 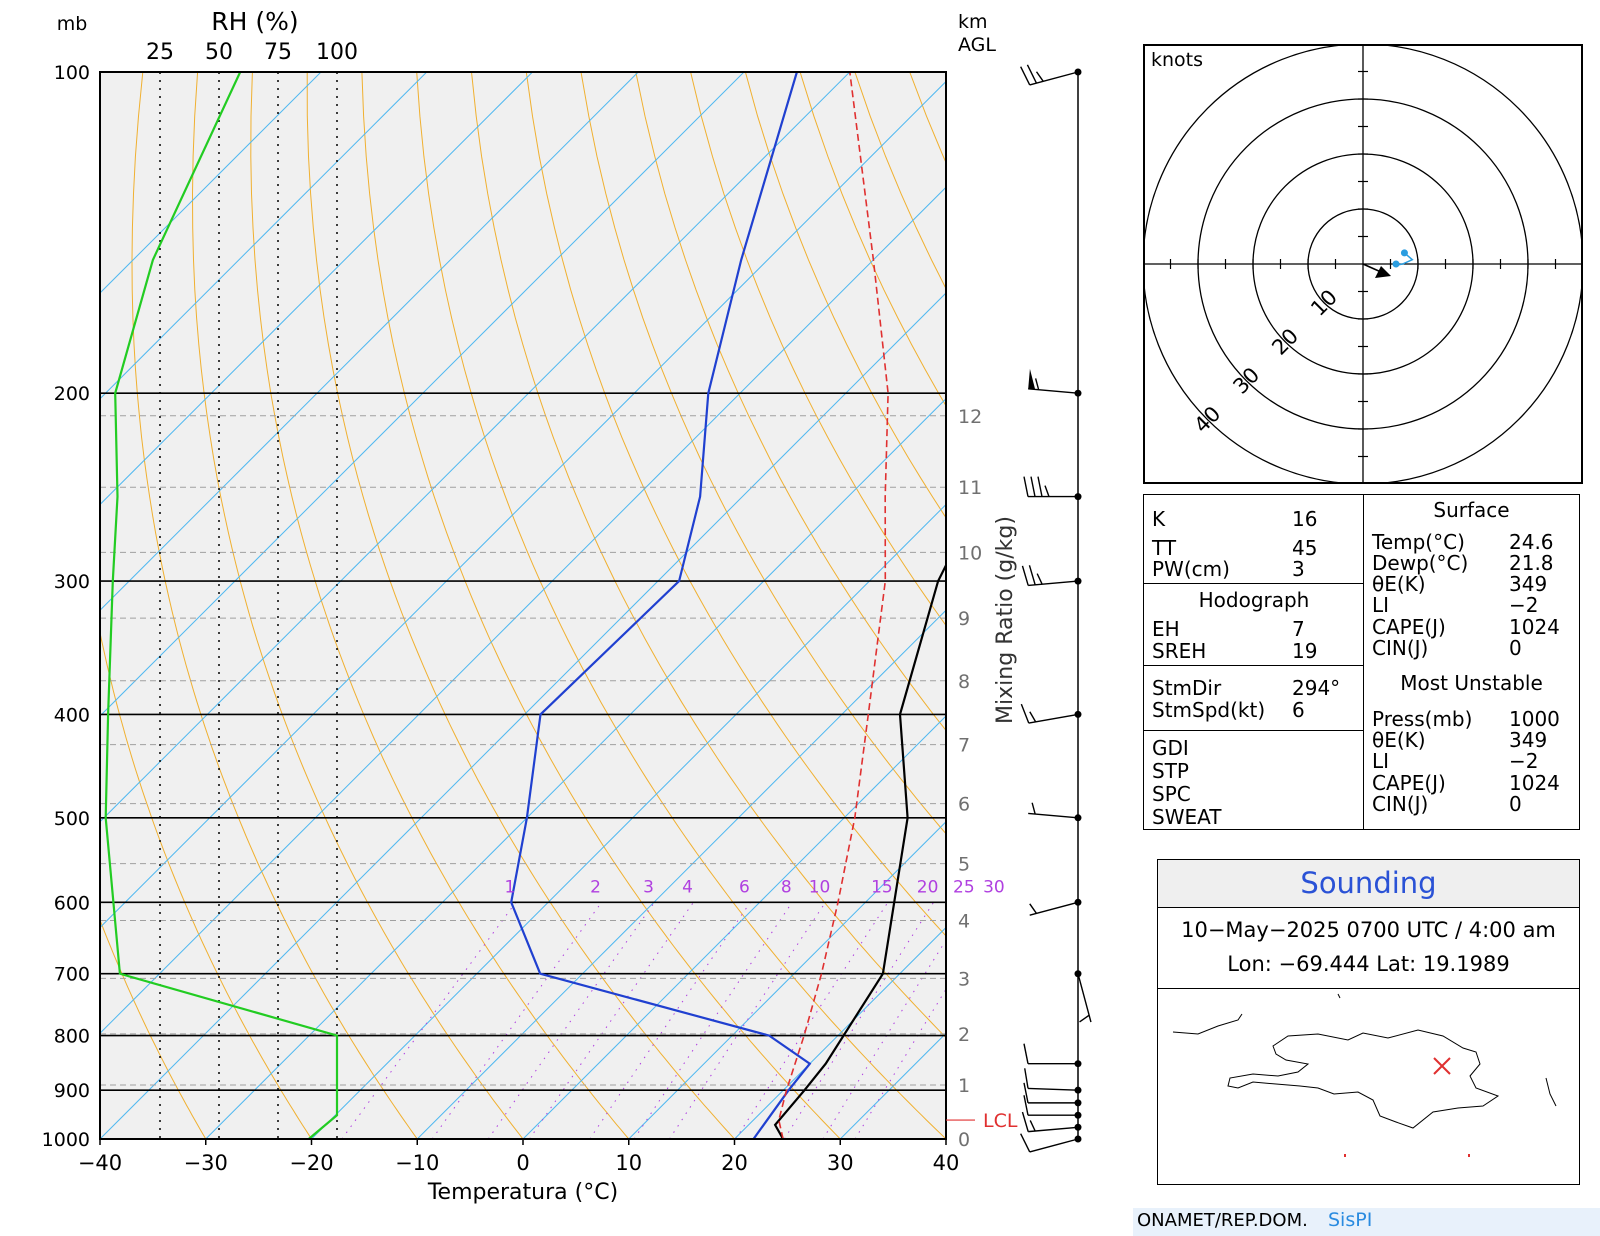 I want to click on mu-li-value: −2, so click(x=1524, y=761).